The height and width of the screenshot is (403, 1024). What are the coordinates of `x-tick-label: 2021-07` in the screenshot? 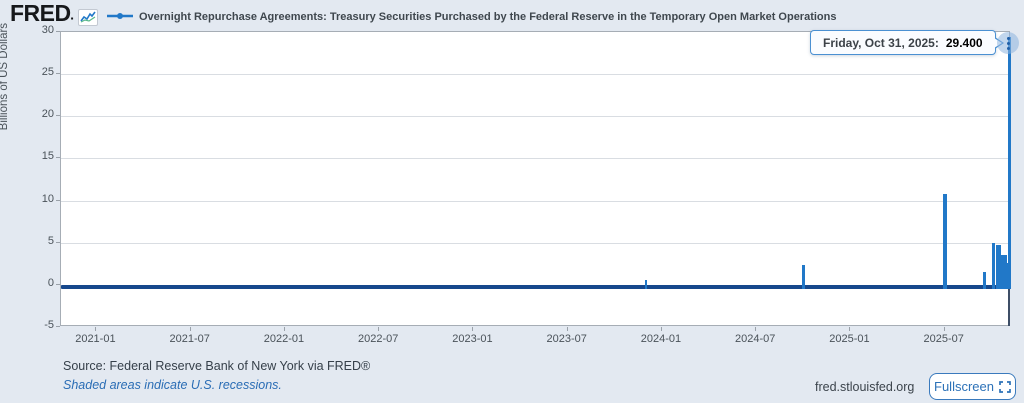 It's located at (189, 339).